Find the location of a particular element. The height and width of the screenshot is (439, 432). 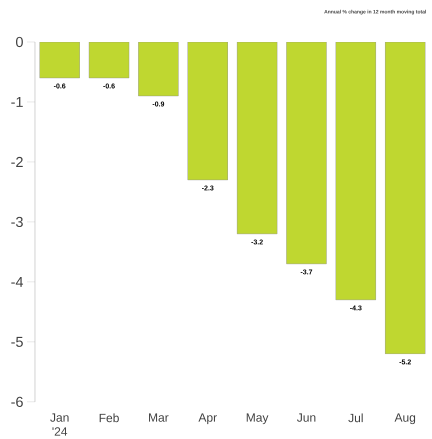

x-tick-label: May is located at coordinates (257, 418).